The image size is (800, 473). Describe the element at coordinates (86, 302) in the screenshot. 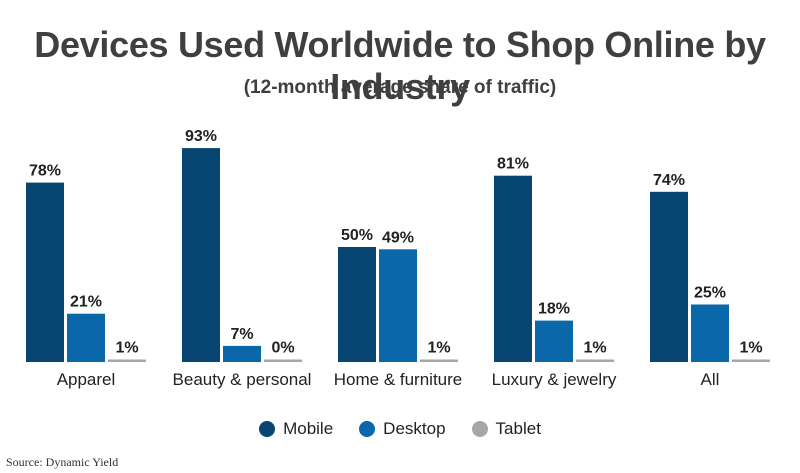

I see `value-label-desktop-0: 21%` at that location.